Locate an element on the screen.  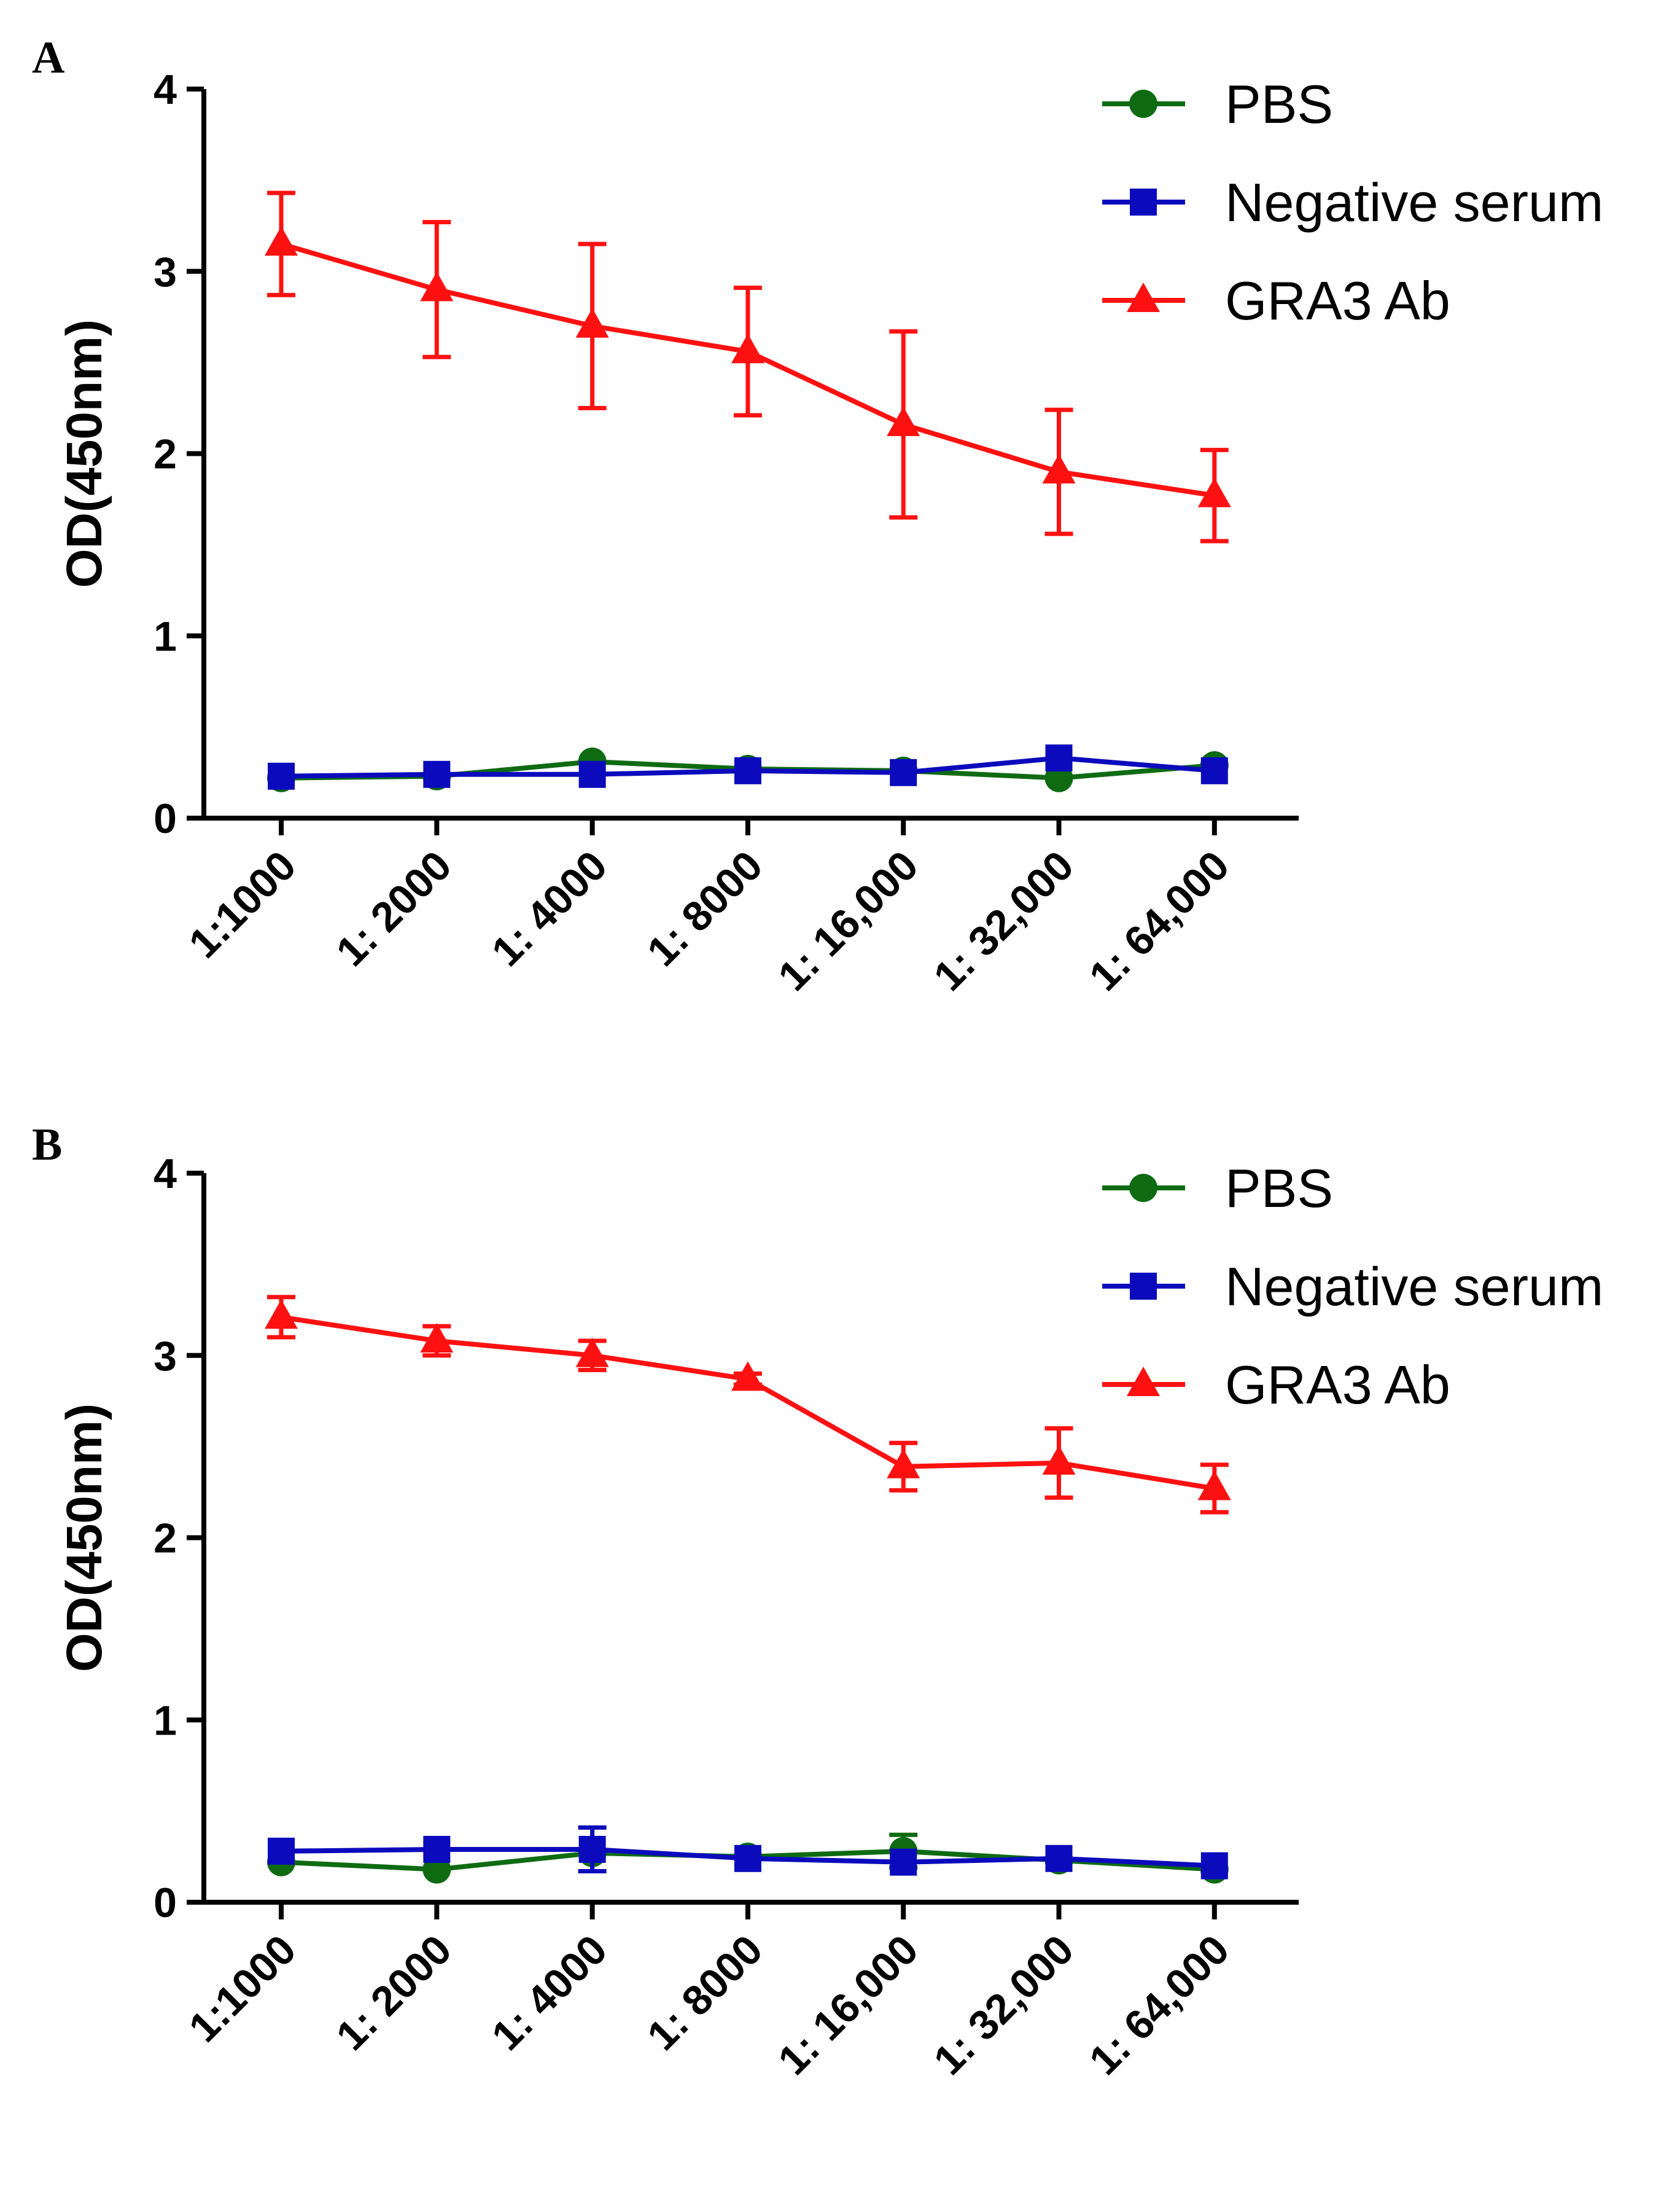
series-line is located at coordinates (748, 1402).